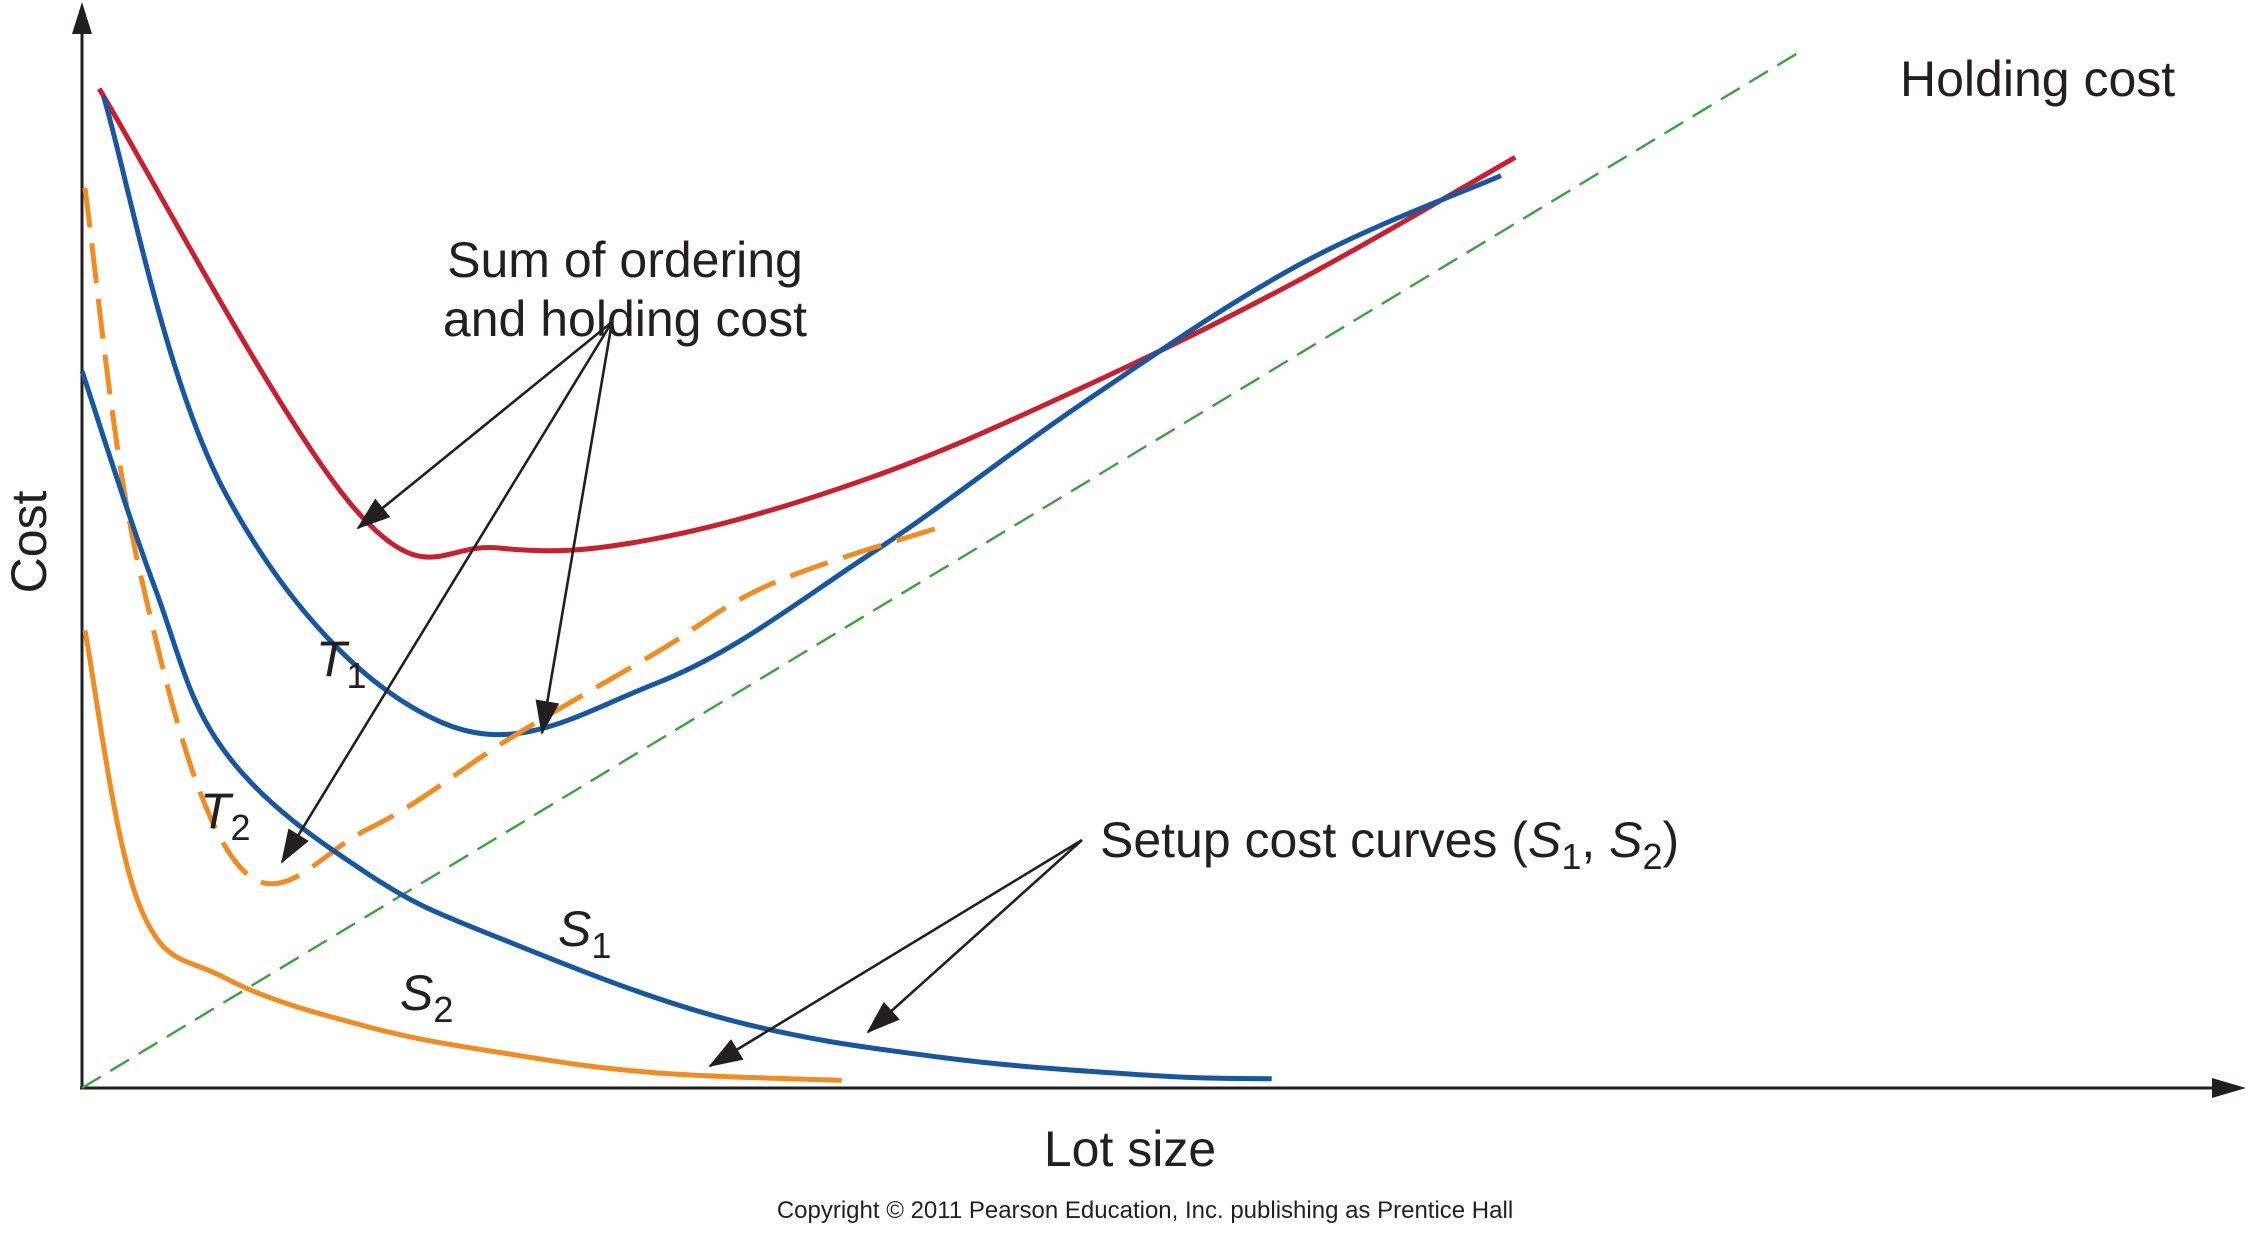 The width and height of the screenshot is (2250, 1241). Describe the element at coordinates (241, 827) in the screenshot. I see `t2-sub: 2` at that location.